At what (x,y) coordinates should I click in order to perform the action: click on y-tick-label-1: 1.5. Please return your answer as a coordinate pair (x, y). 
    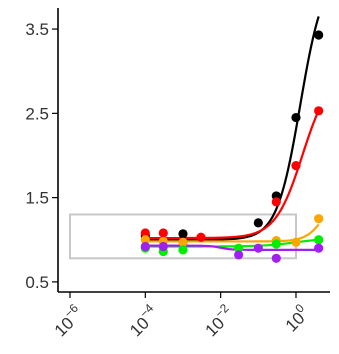
    Looking at the image, I should click on (37, 198).